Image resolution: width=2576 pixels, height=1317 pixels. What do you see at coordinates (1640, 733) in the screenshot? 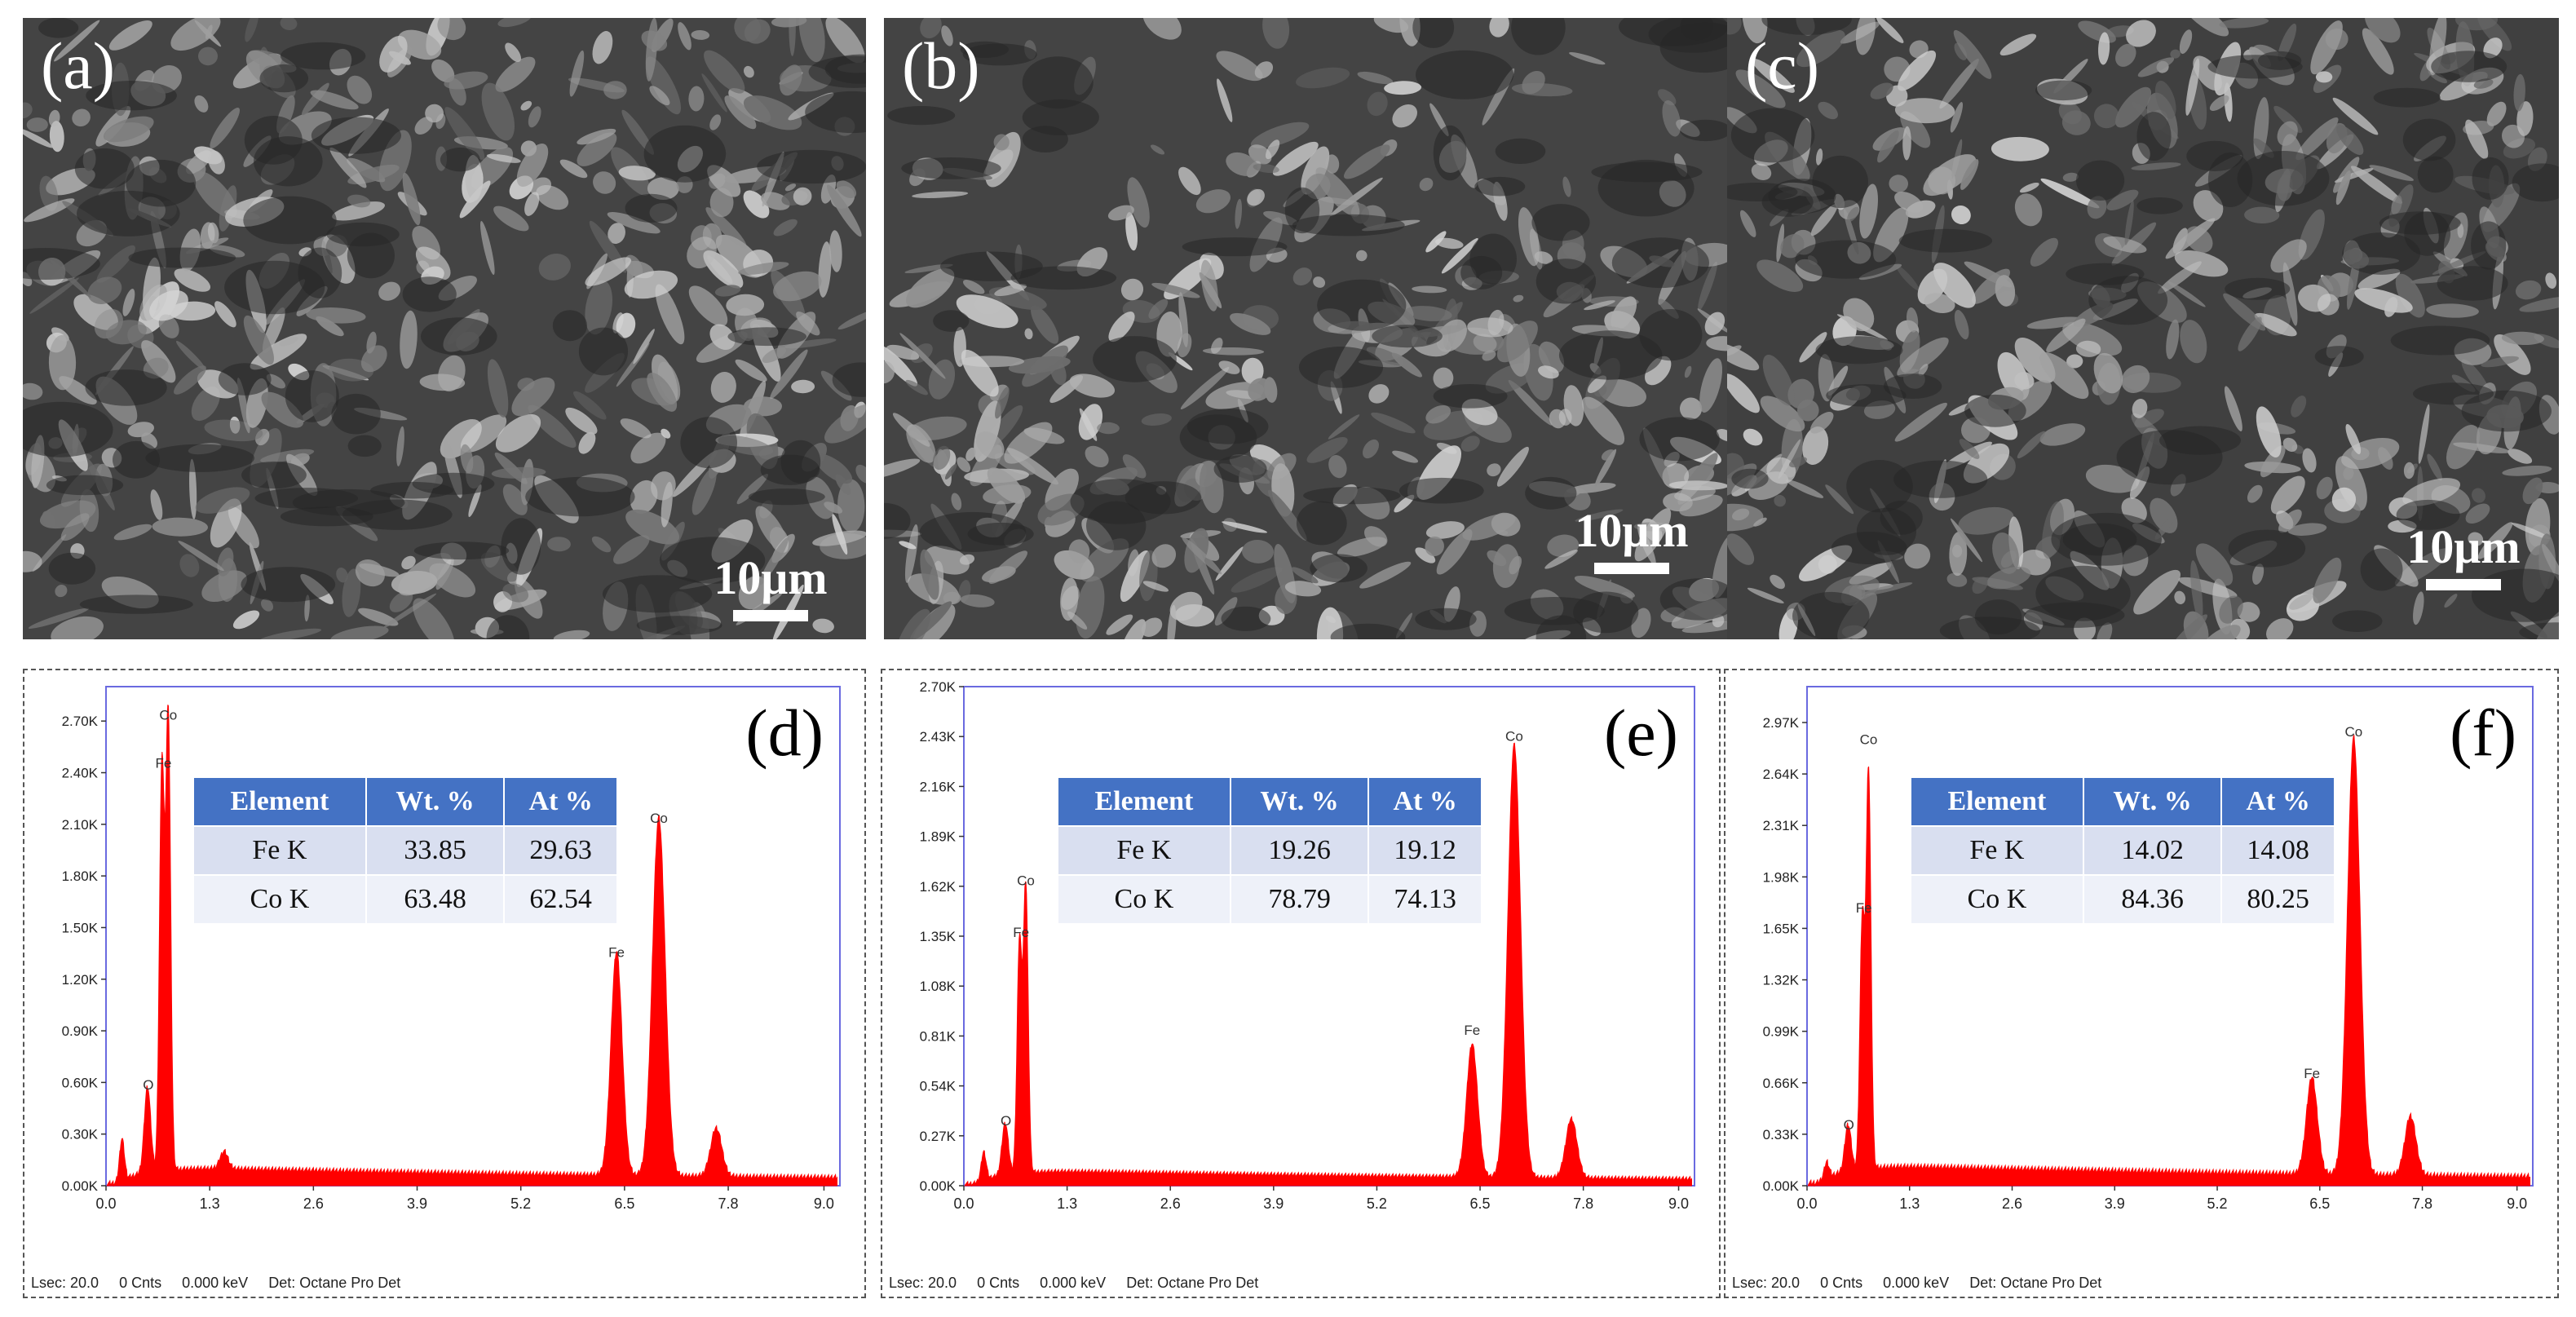
I see `panel-label: (e)` at bounding box center [1640, 733].